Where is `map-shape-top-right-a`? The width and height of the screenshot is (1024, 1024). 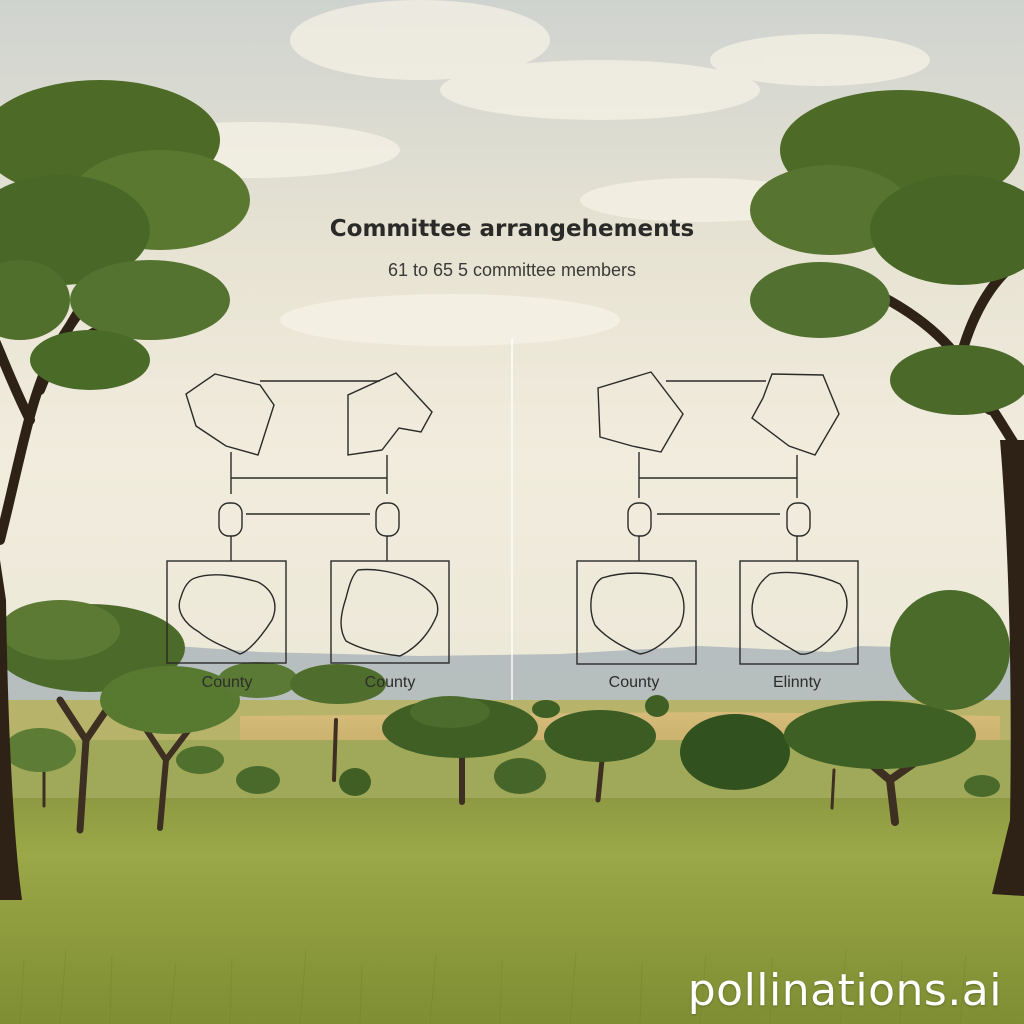
map-shape-top-right-a is located at coordinates (640, 412).